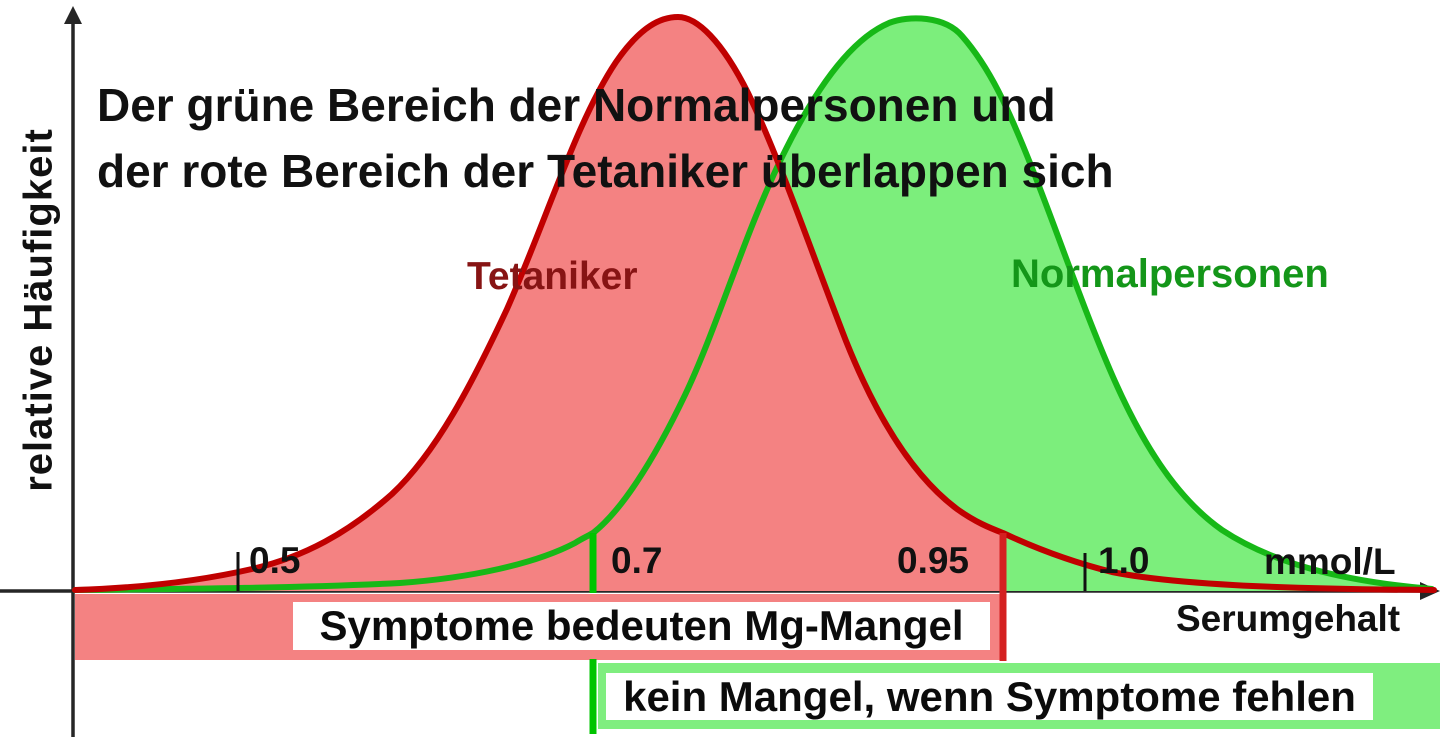 This screenshot has height=756, width=1440. I want to click on red-bar-annotation-text: Symptome bedeuten Mg-Mangel, so click(641, 625).